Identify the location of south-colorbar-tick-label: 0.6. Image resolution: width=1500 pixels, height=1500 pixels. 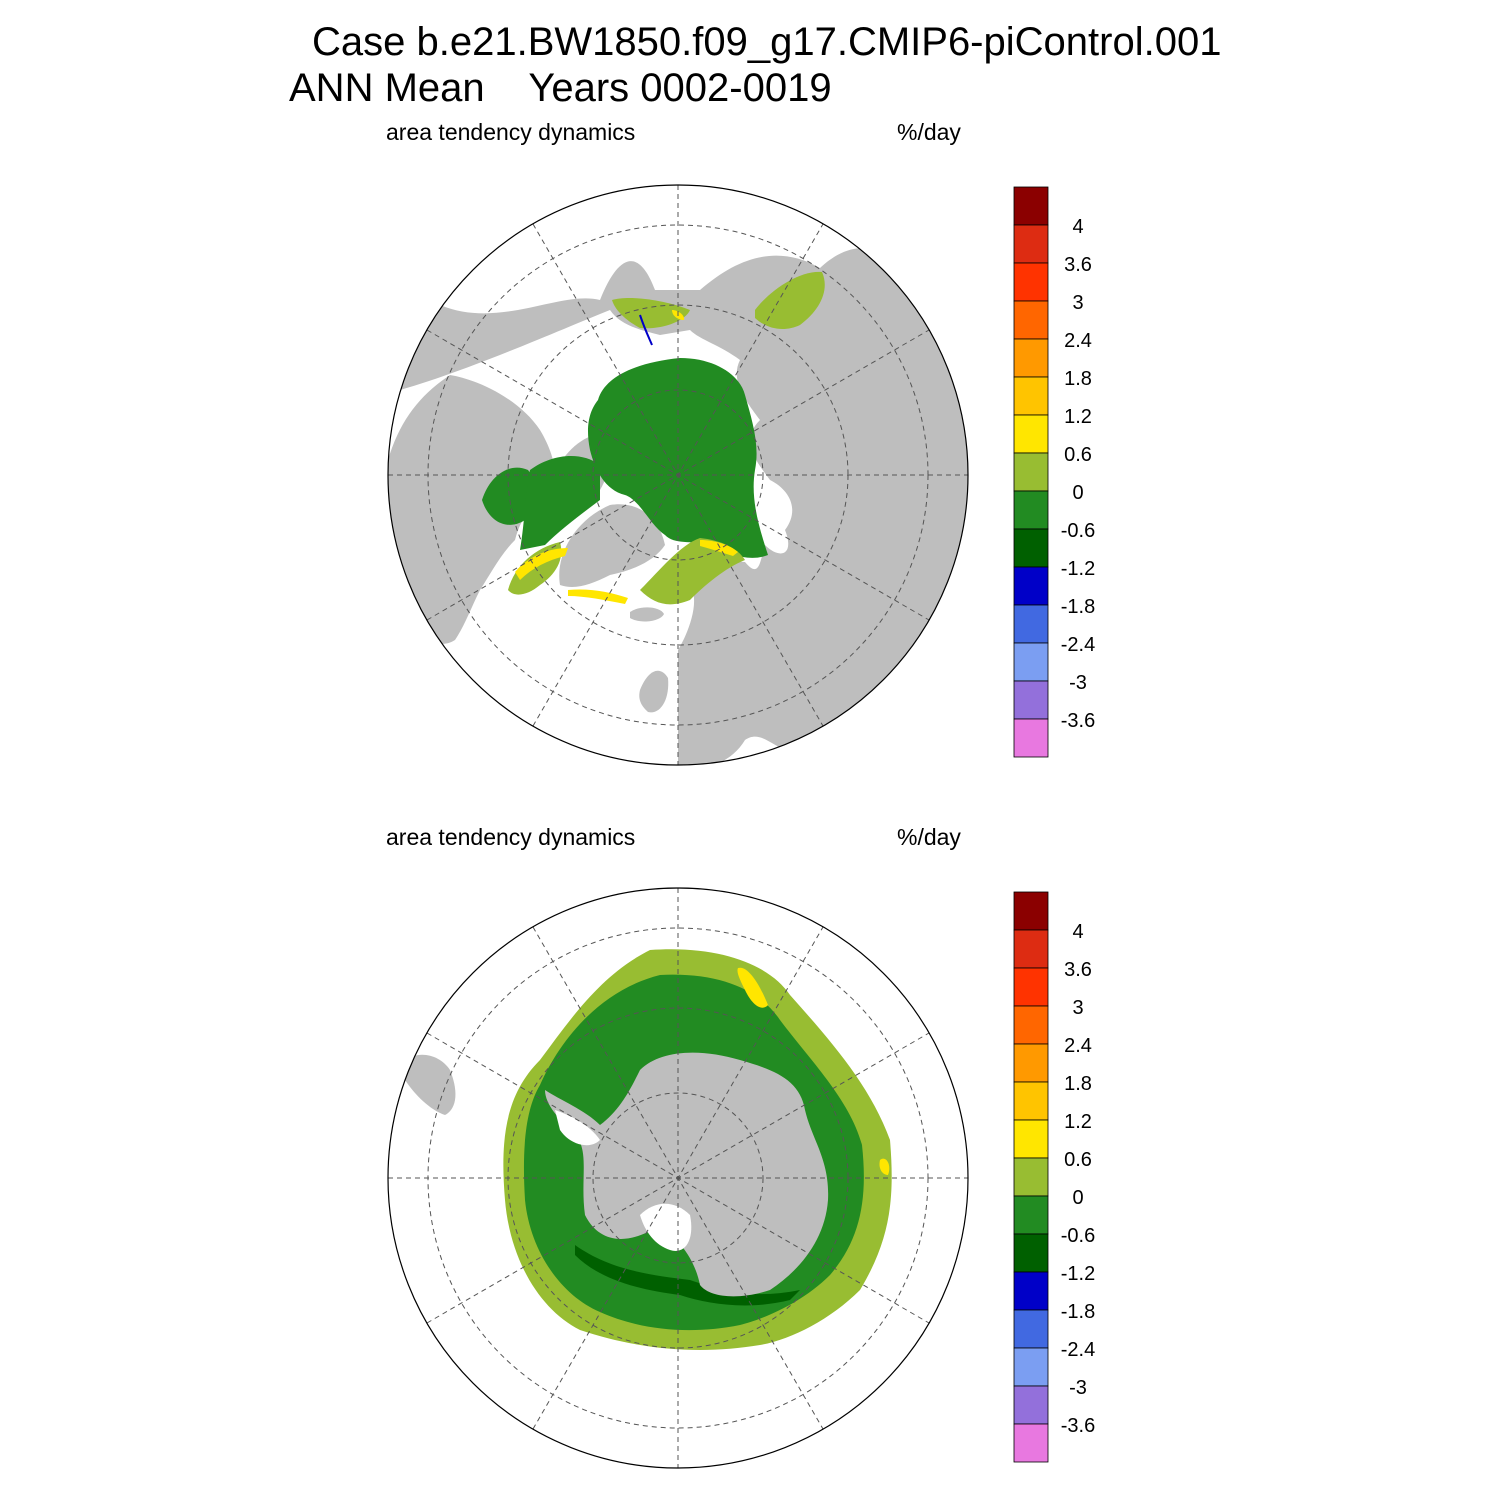
(1078, 1160).